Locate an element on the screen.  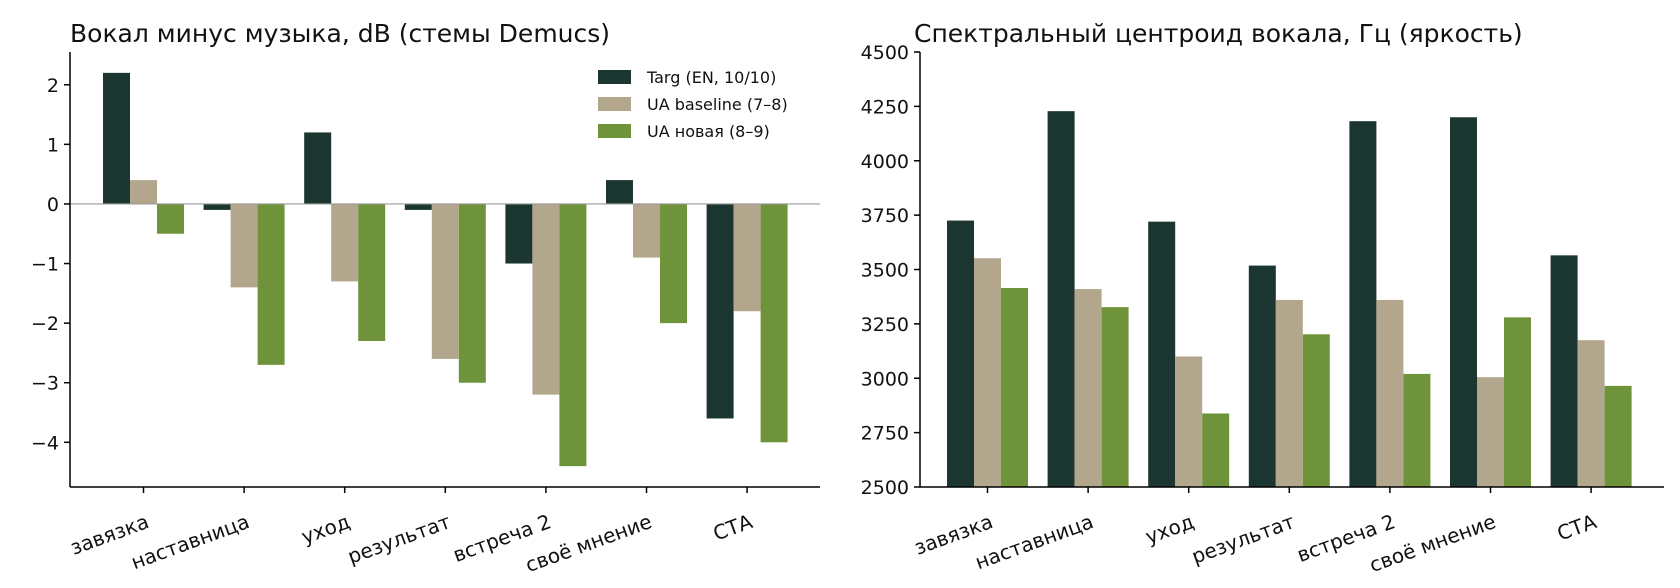
y-tick-label: 2500 is located at coordinates (885, 488).